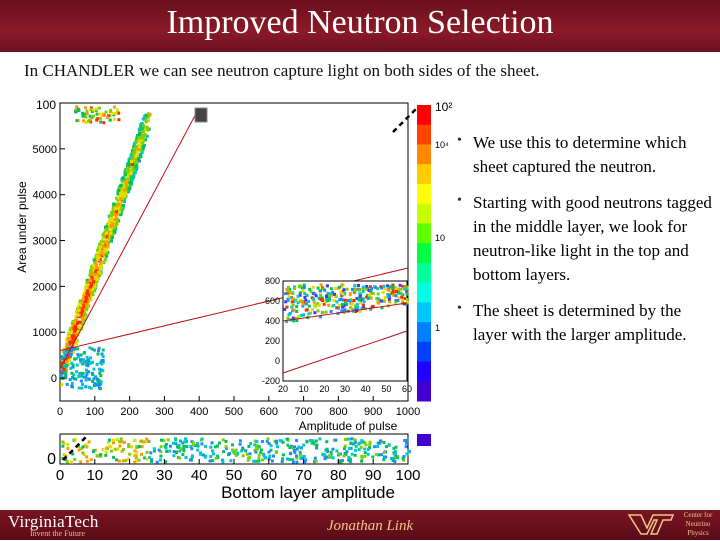 Image resolution: width=720 pixels, height=541 pixels. What do you see at coordinates (246, 449) in the screenshot?
I see `bottom-heatmap-cells` at bounding box center [246, 449].